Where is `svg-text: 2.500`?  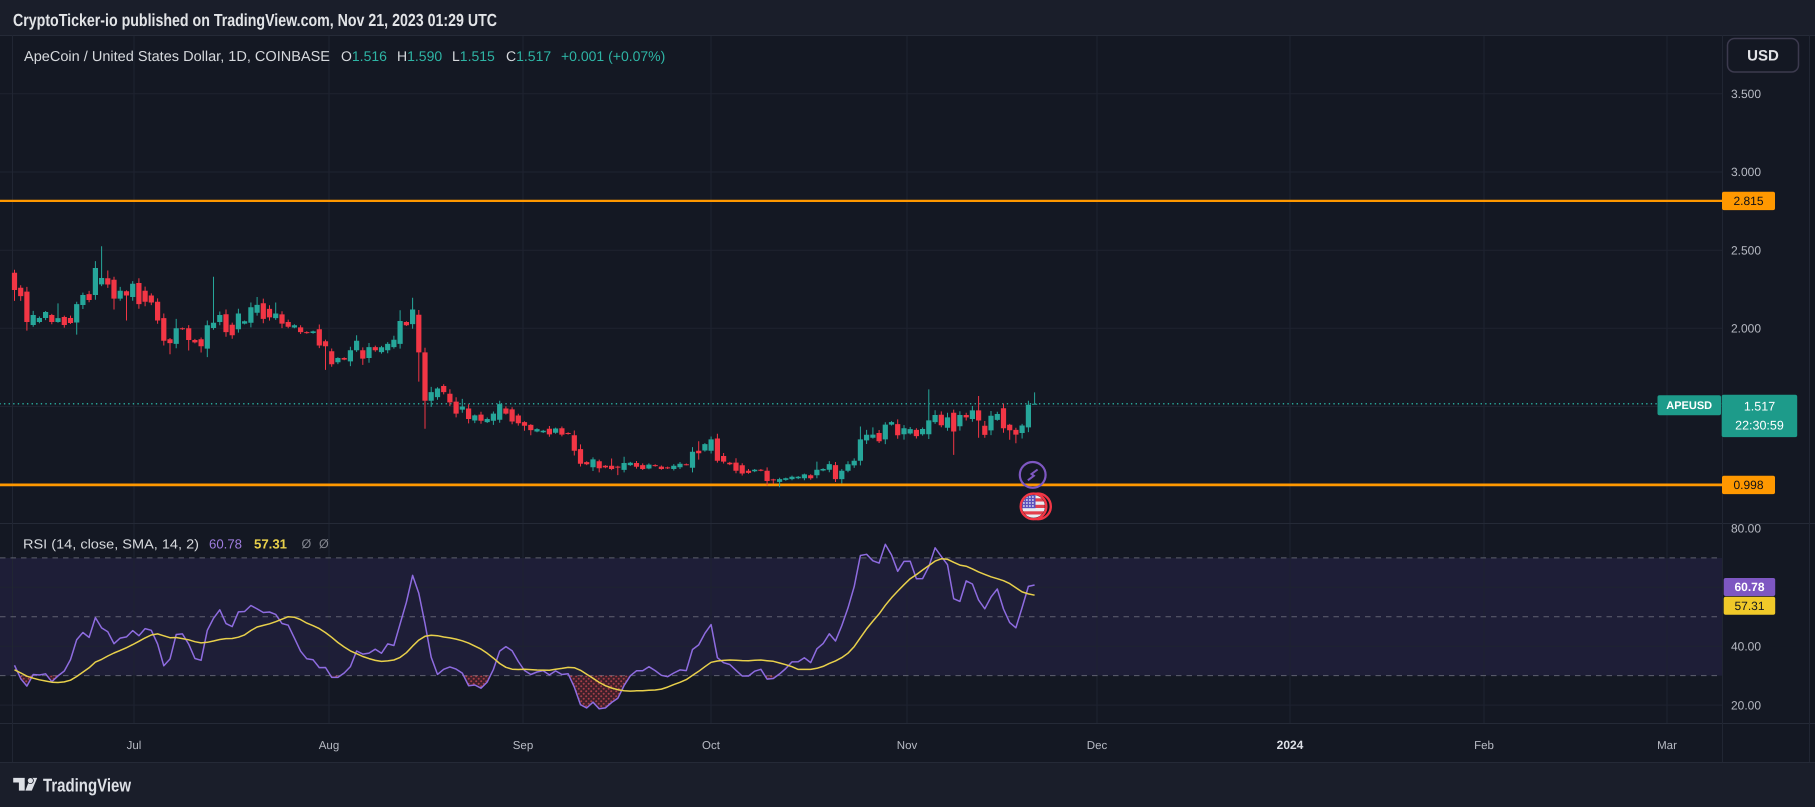 svg-text: 2.500 is located at coordinates (1746, 250).